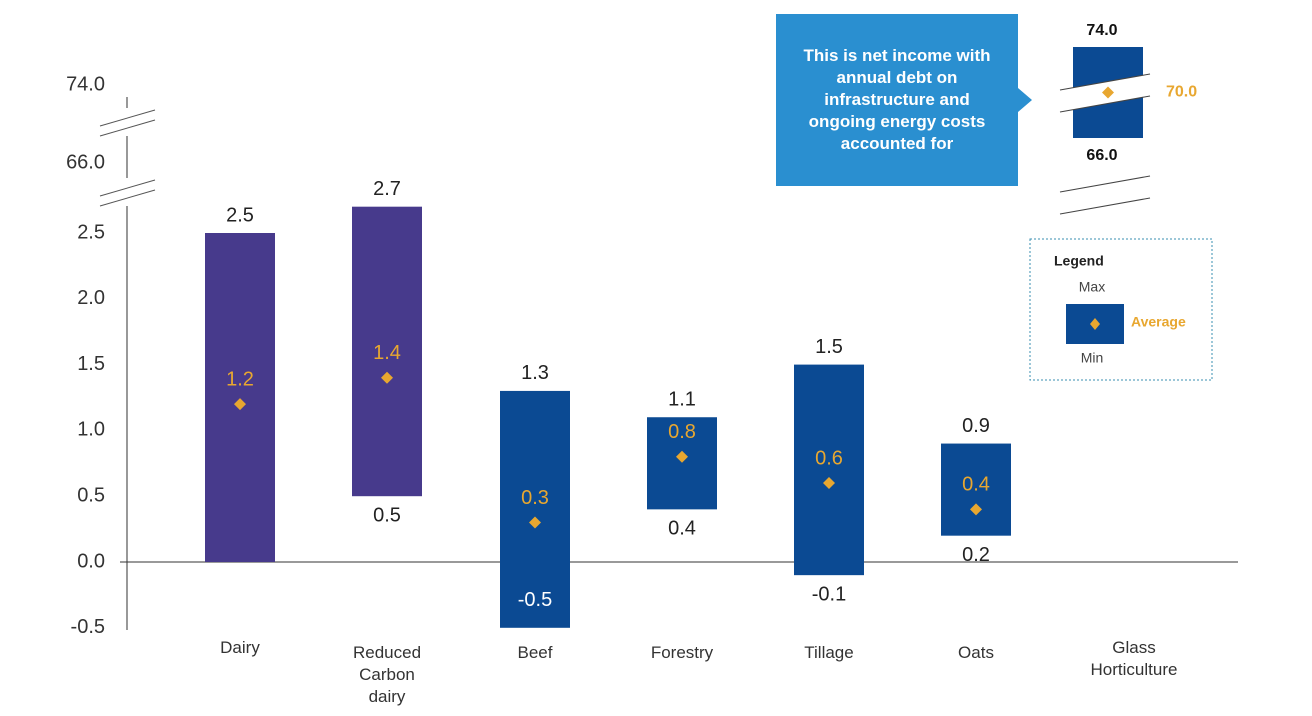  What do you see at coordinates (91, 430) in the screenshot?
I see `y-tick-label: 1.0` at bounding box center [91, 430].